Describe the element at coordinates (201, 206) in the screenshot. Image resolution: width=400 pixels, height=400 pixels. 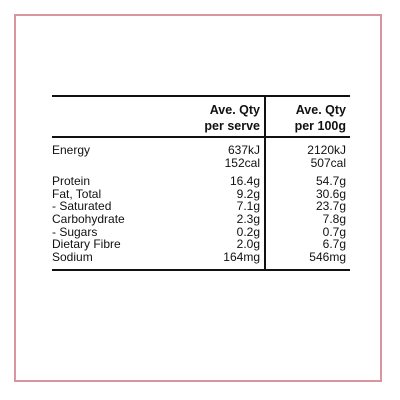
I see `table-row: - Saturated 7.1g 23.7g` at that location.